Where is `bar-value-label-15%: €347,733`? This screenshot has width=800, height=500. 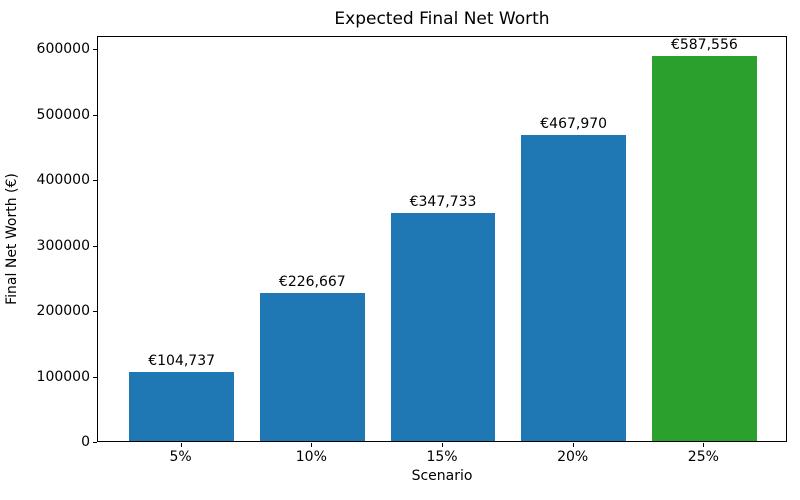 bar-value-label-15%: €347,733 is located at coordinates (443, 202).